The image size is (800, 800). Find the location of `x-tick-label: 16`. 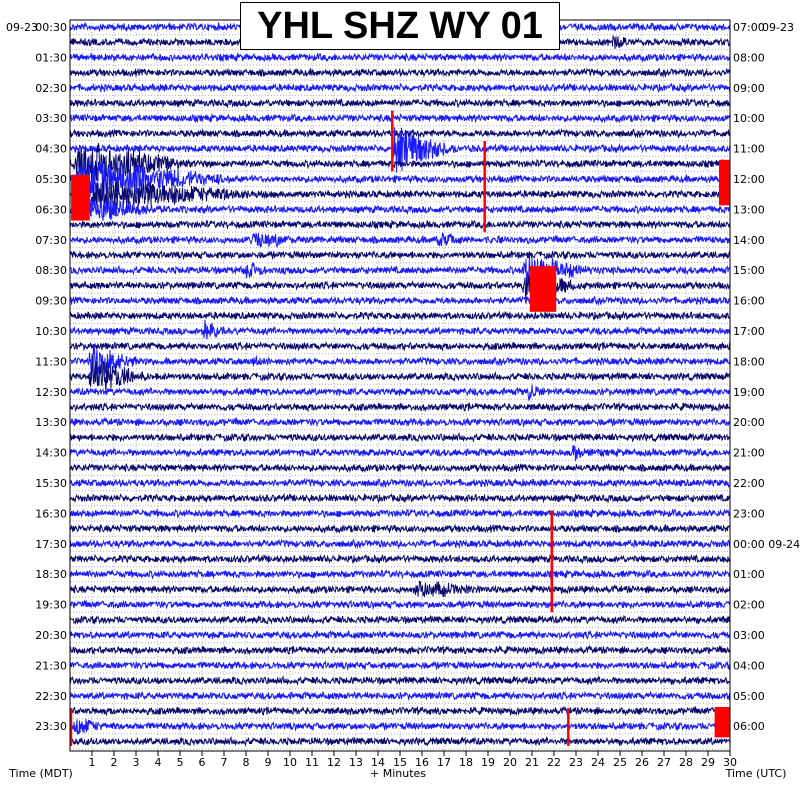

x-tick-label: 16 is located at coordinates (422, 762).